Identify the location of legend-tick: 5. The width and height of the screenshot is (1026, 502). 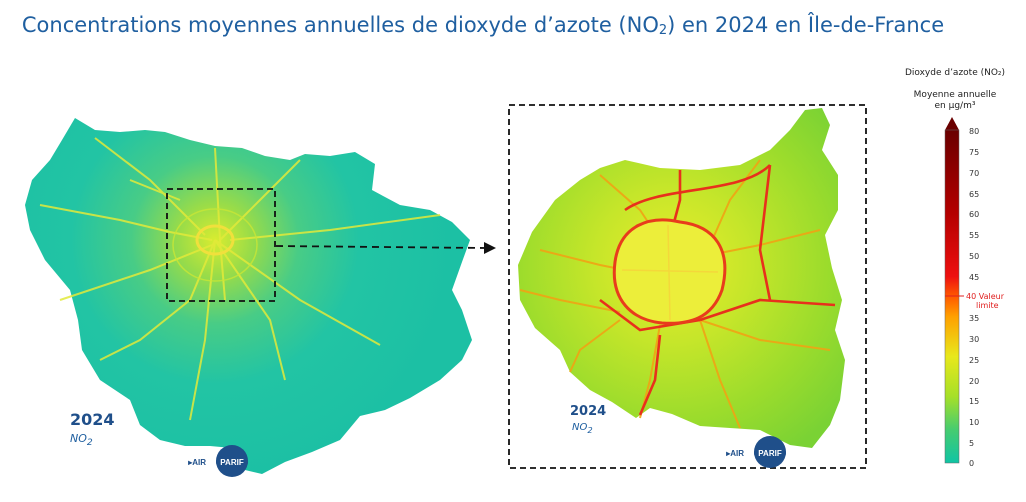
(972, 443).